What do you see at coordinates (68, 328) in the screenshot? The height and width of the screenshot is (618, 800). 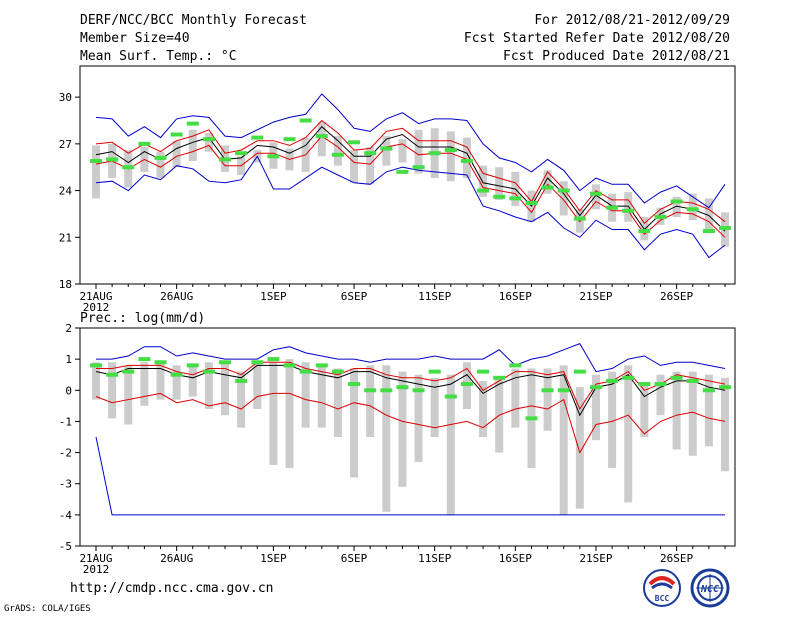 I see `y-tick-label: 2` at bounding box center [68, 328].